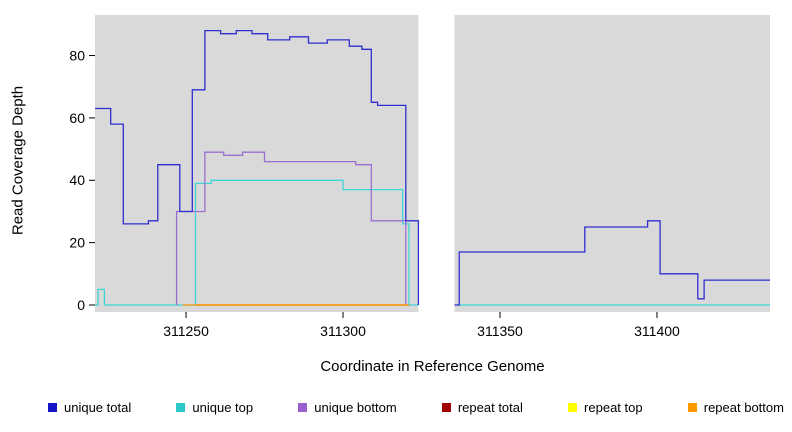 This screenshot has height=432, width=792. I want to click on legend-label: unique top, so click(223, 407).